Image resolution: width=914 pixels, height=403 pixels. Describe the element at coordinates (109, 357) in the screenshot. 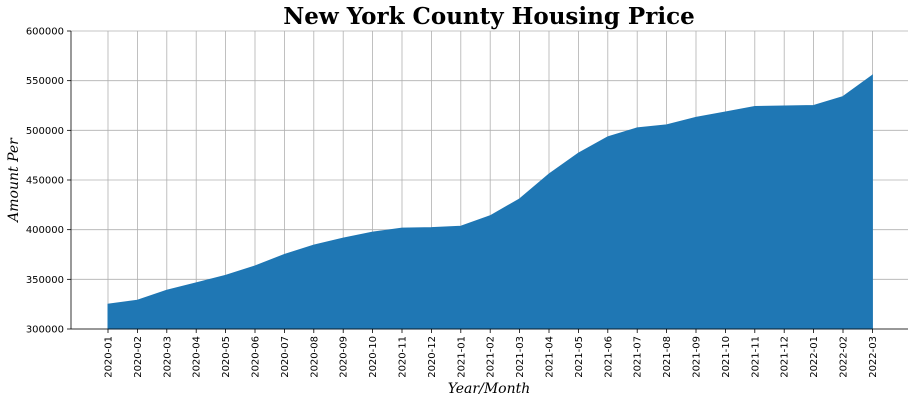

I see `x-tick-label: 2020-01` at that location.